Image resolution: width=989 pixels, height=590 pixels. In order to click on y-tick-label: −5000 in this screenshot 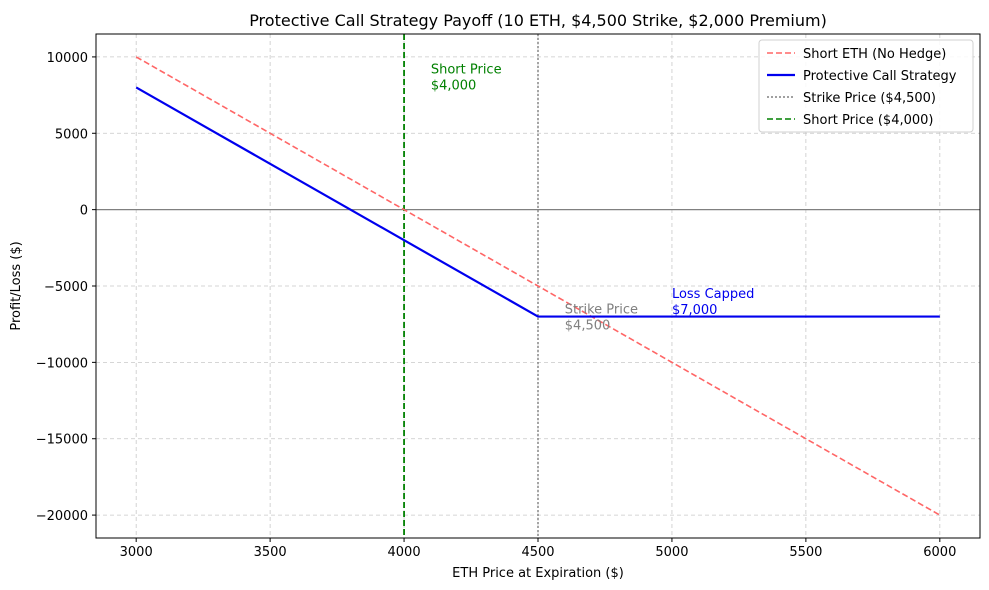, I will do `click(66, 287)`.